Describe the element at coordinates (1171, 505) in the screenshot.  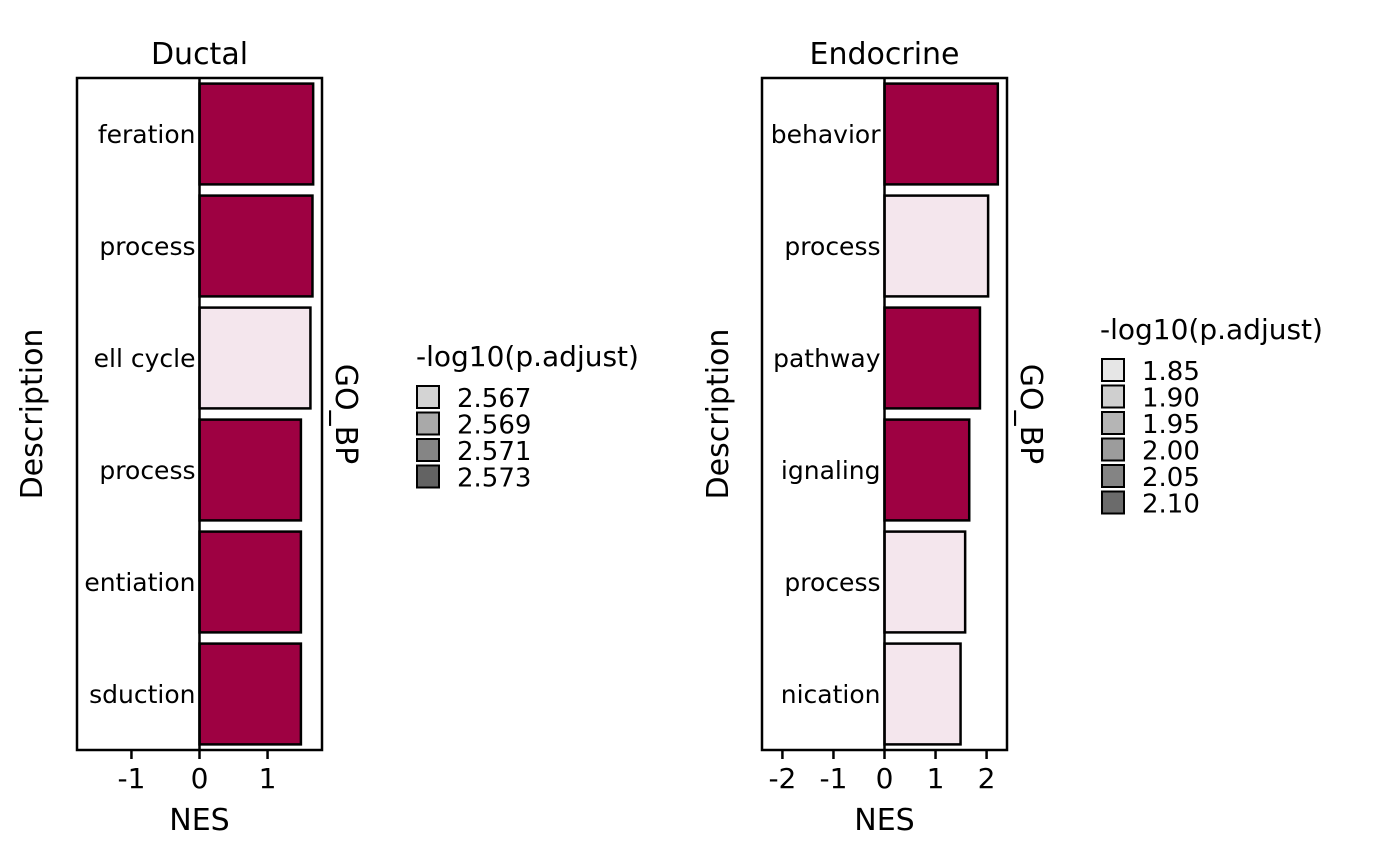
I see `legend-label: 2.10` at that location.